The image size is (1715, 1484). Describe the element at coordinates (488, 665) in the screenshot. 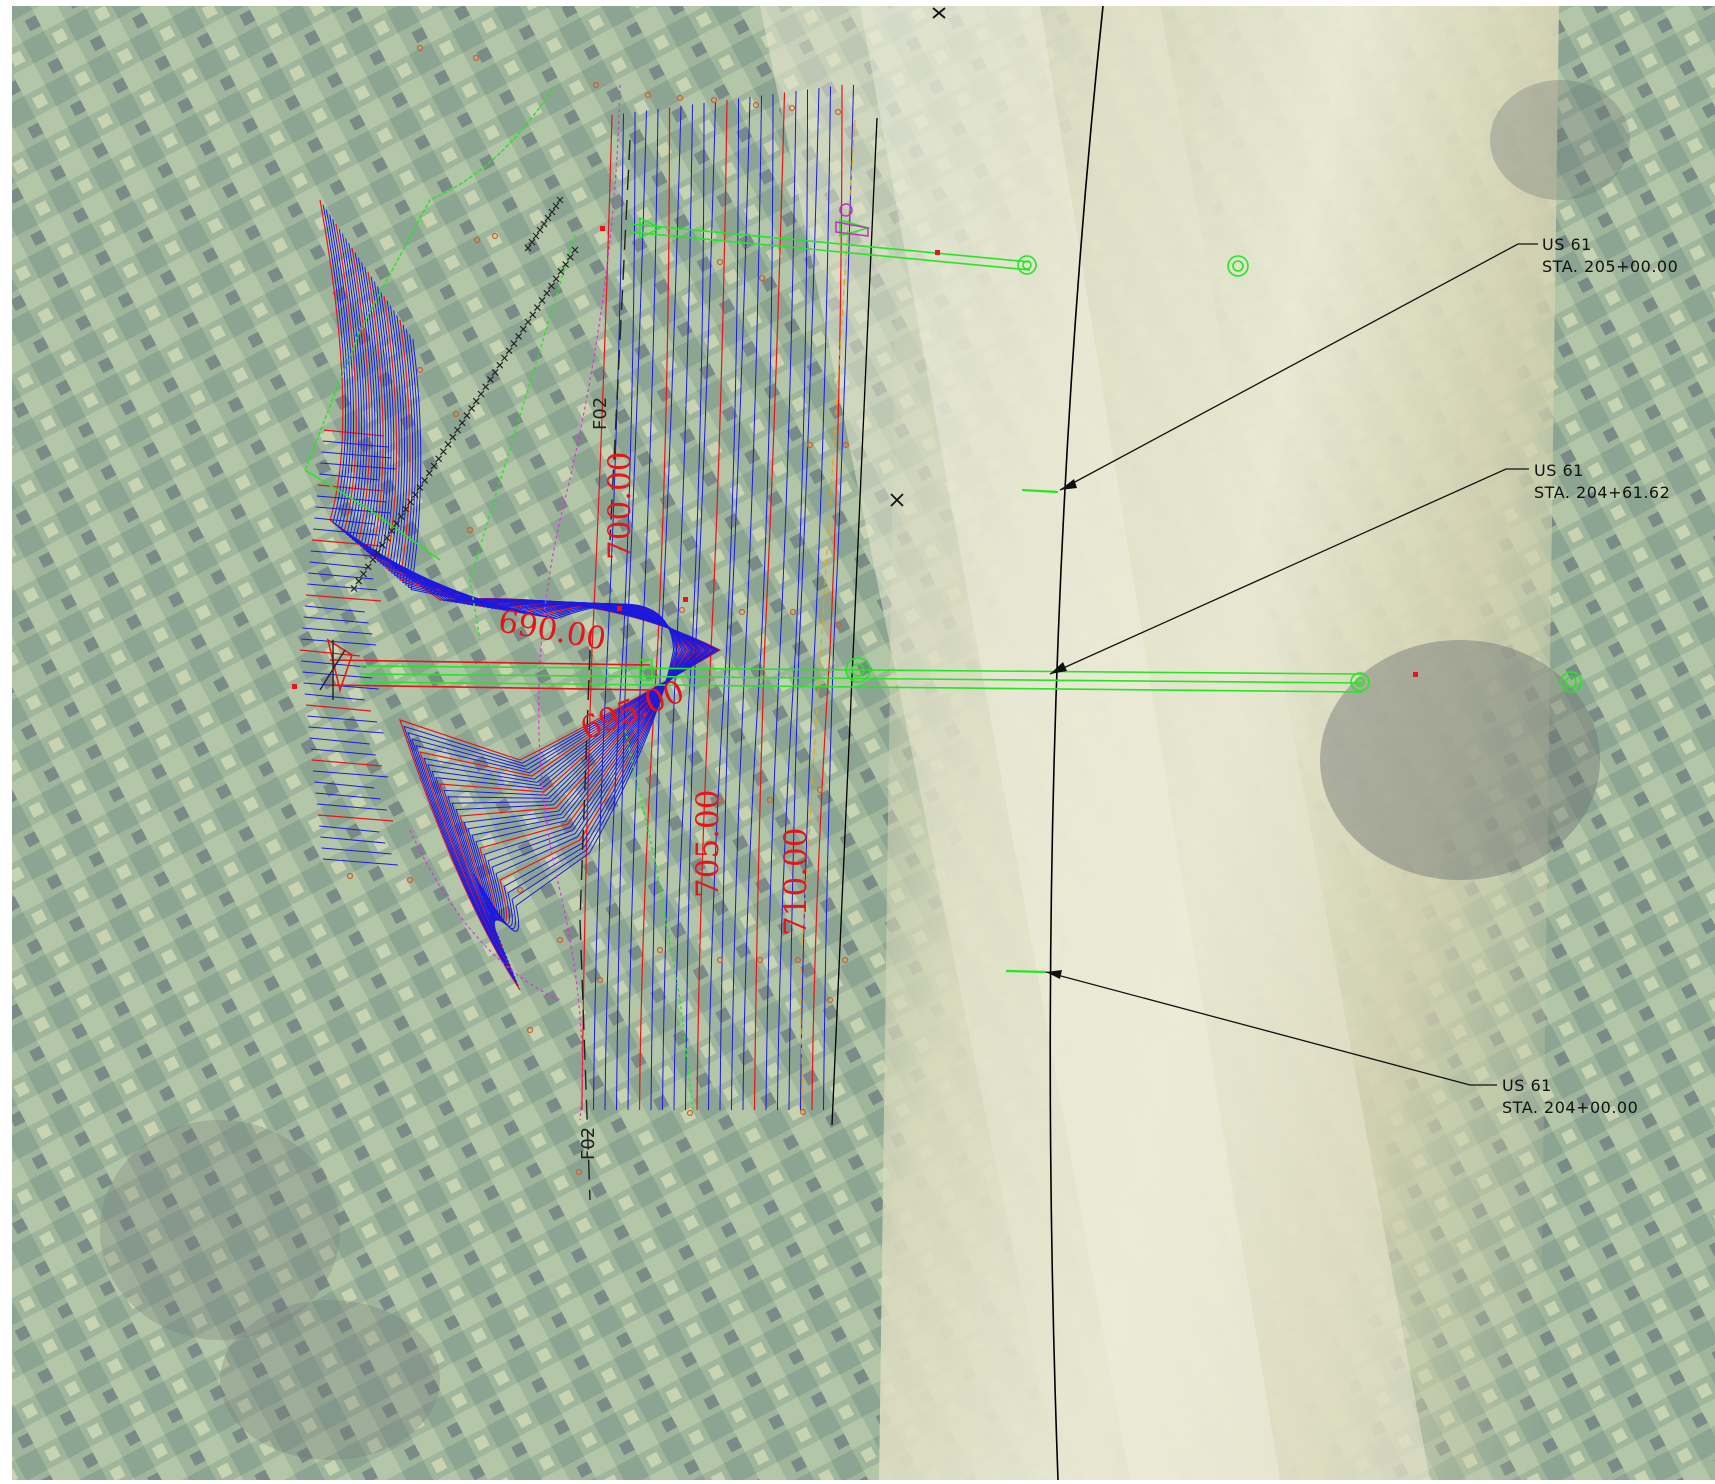

I see `headwall-structure` at that location.